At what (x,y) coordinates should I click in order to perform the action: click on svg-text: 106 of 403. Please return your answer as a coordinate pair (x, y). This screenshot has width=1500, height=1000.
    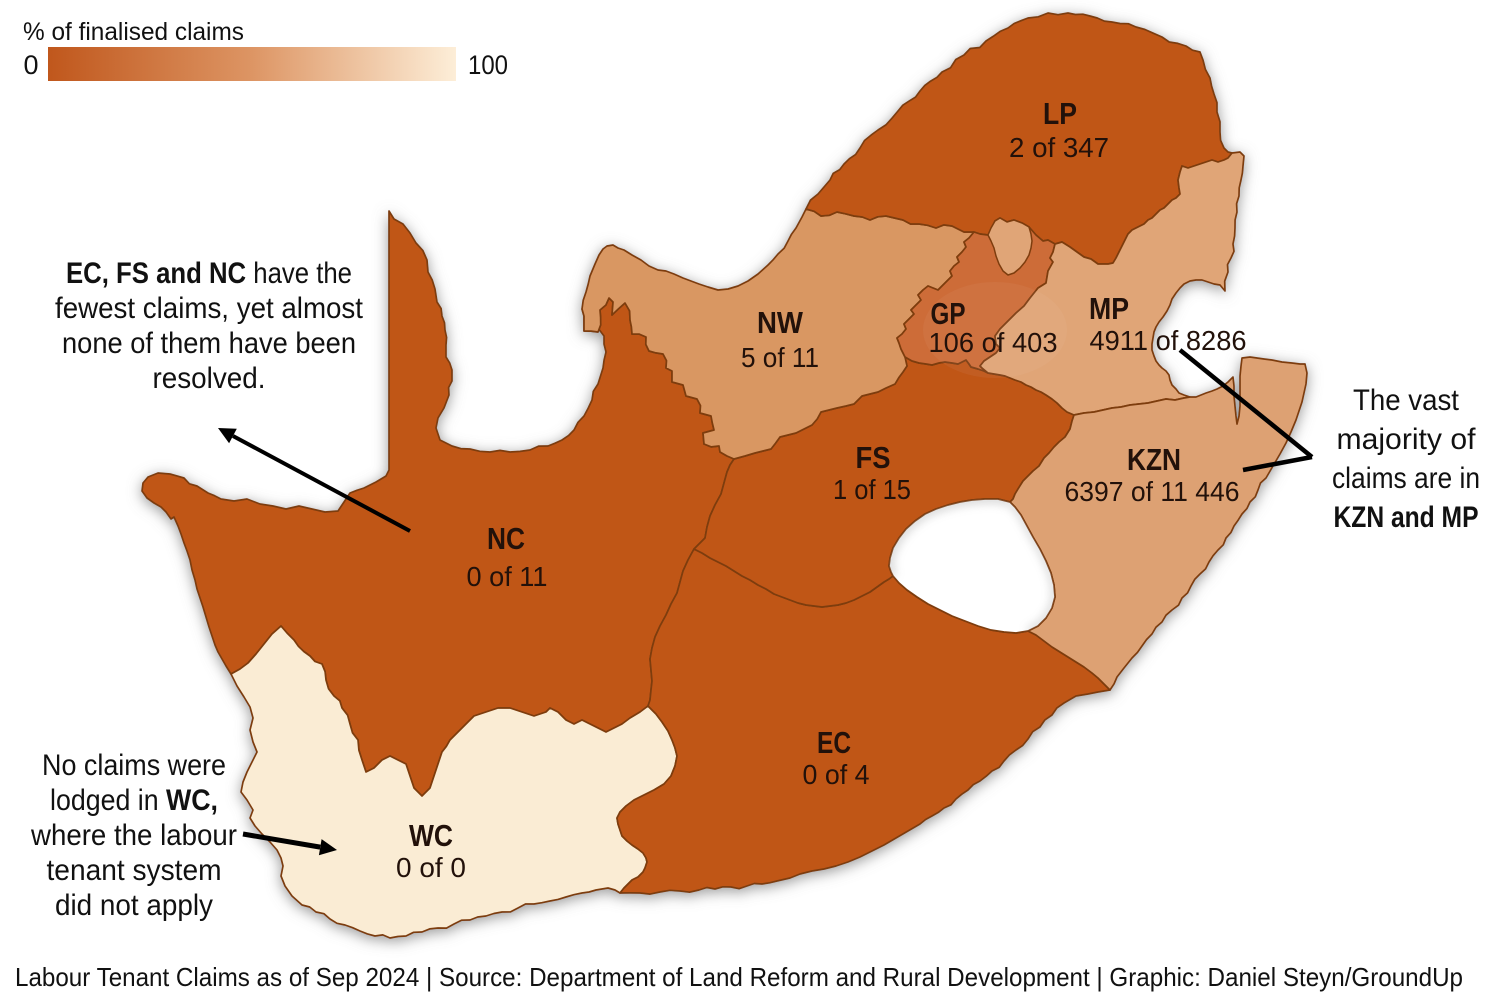
    Looking at the image, I should click on (993, 342).